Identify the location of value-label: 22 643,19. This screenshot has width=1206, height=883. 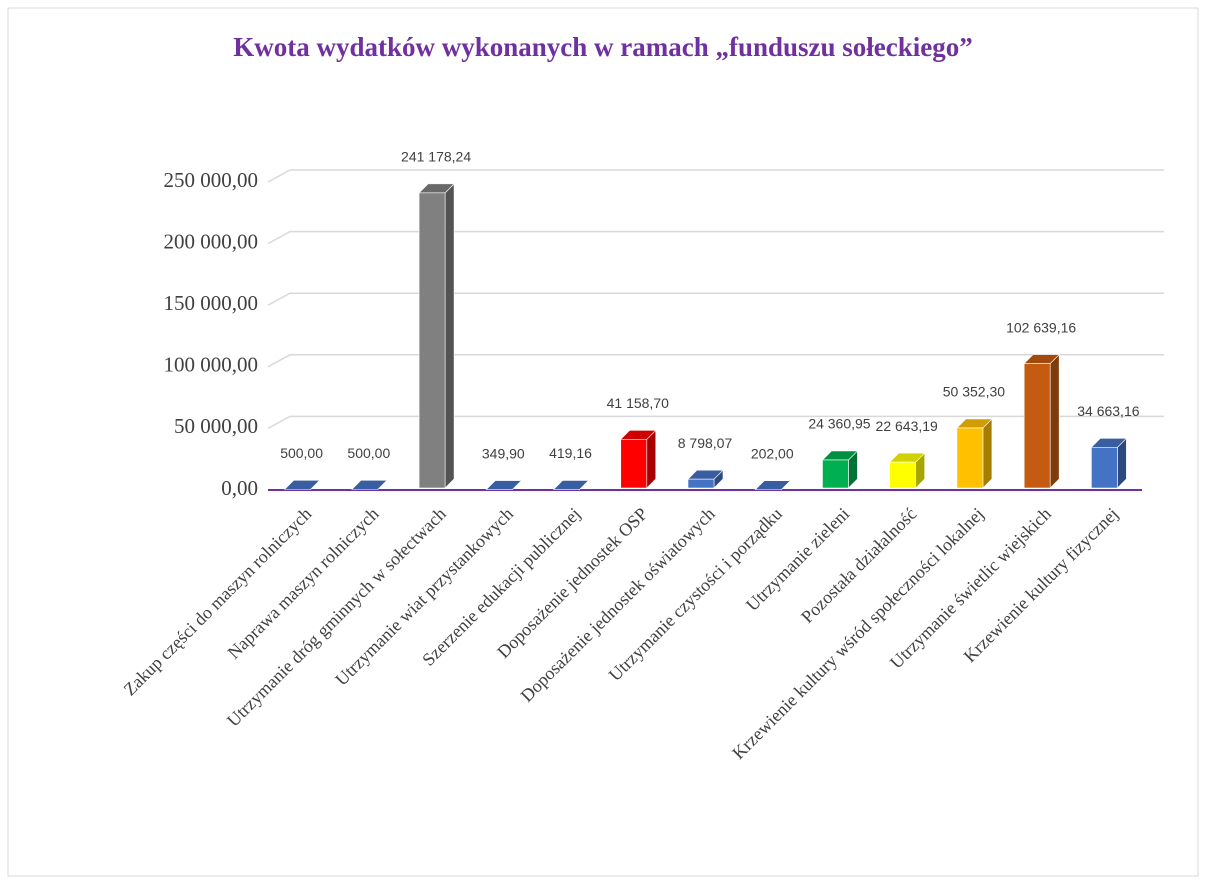
(907, 426).